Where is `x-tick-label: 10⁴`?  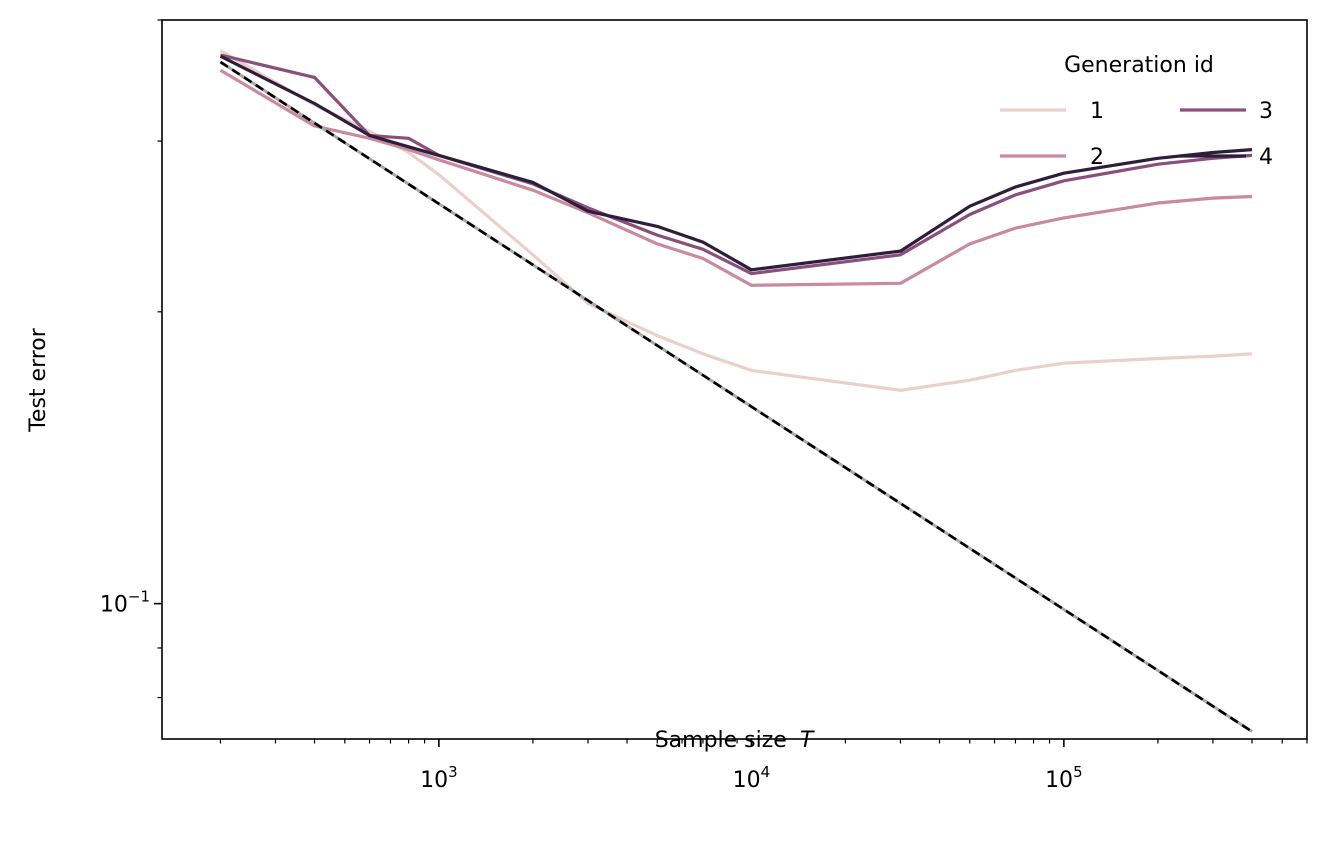 x-tick-label: 10⁴ is located at coordinates (752, 778).